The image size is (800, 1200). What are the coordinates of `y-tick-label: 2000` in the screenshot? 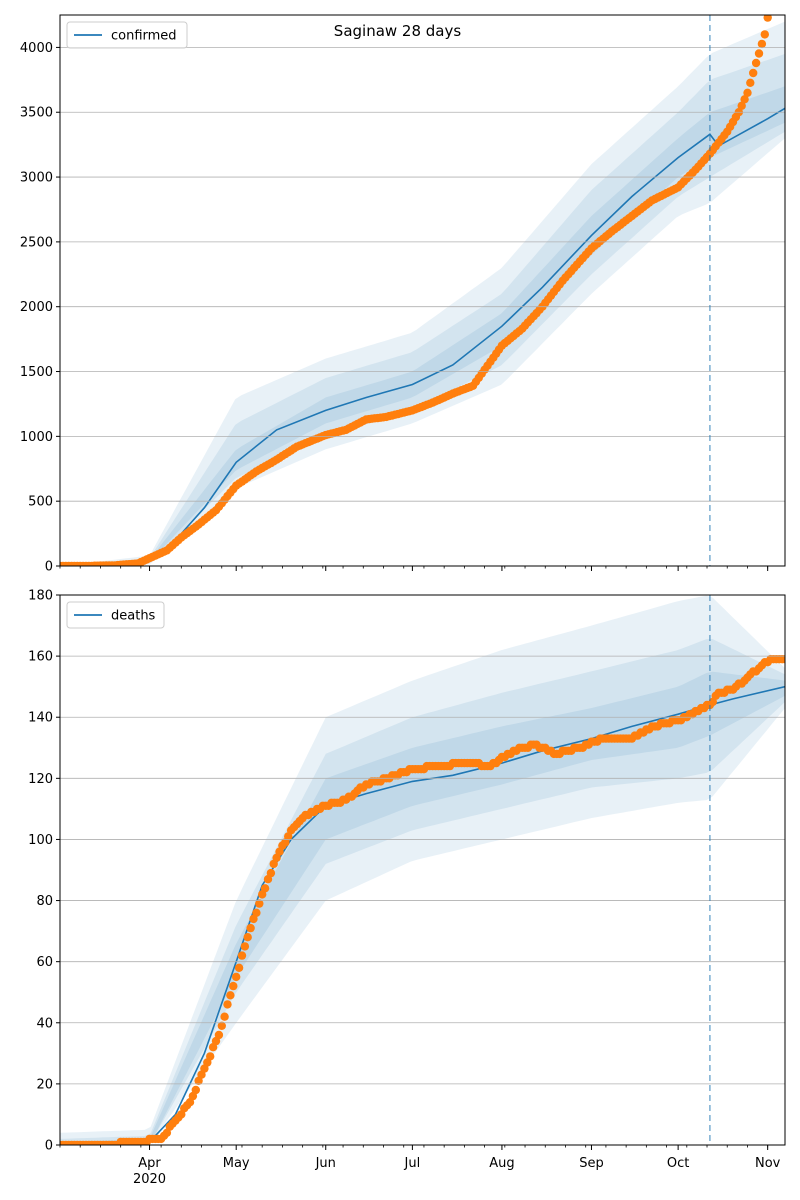 It's located at (36, 307).